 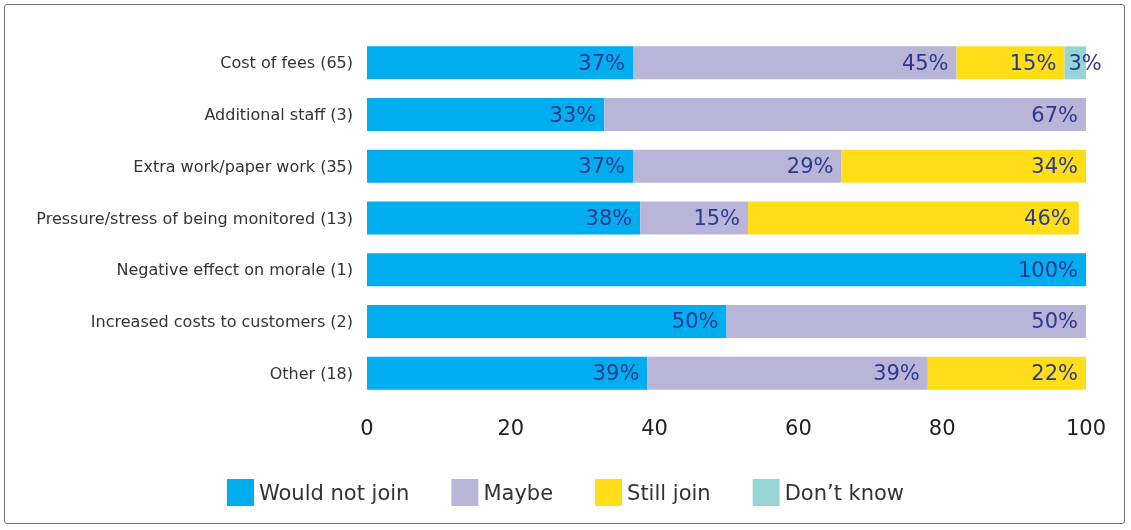 What do you see at coordinates (367, 427) in the screenshot?
I see `x-tick-label: 0` at bounding box center [367, 427].